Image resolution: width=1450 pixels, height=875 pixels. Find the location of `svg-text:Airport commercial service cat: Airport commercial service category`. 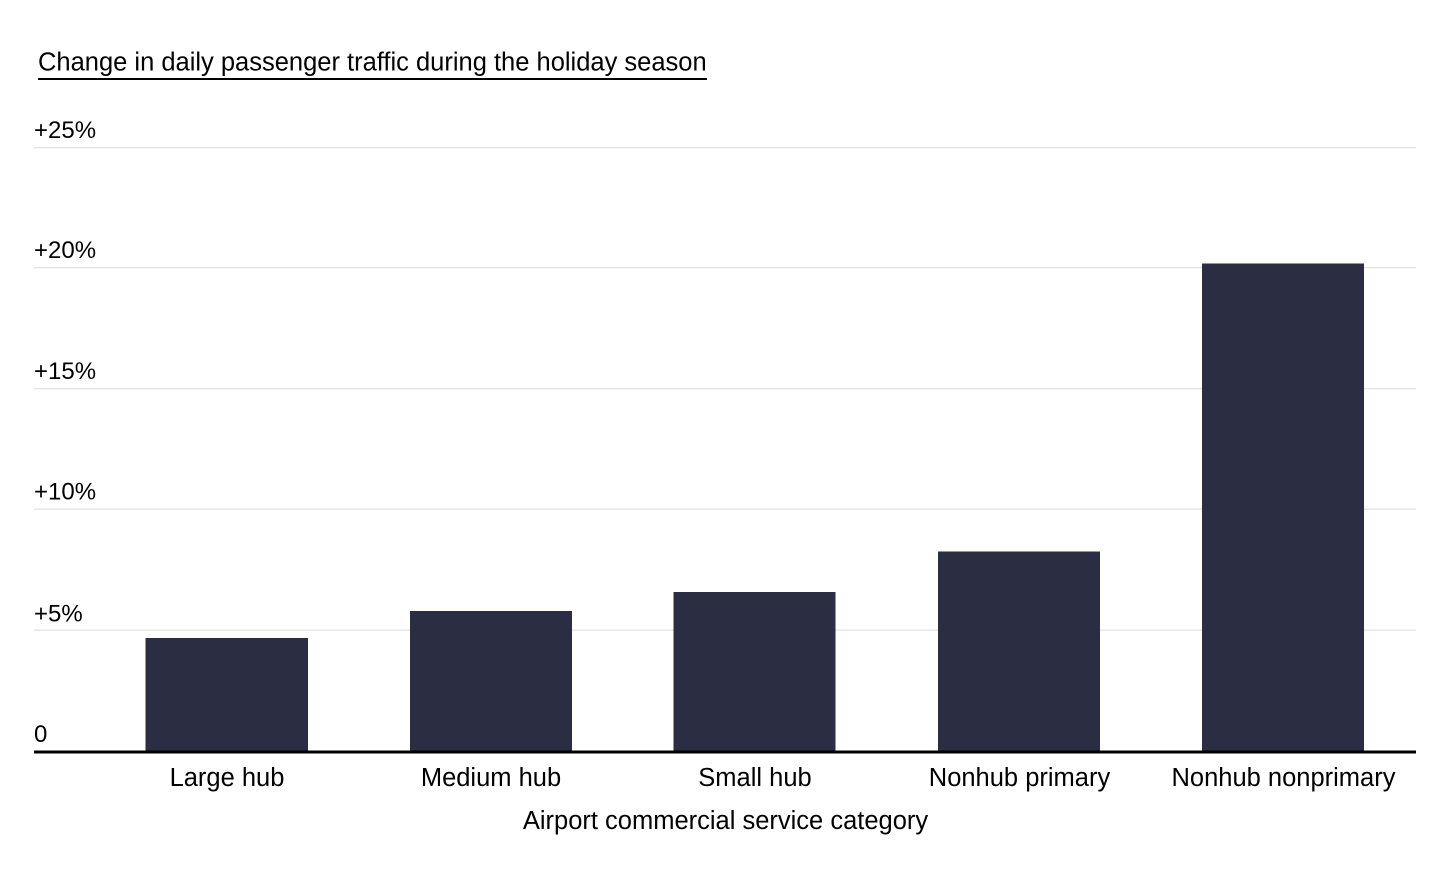

svg-text:Airport commercial service cat: Airport commercial service category is located at coordinates (726, 821).